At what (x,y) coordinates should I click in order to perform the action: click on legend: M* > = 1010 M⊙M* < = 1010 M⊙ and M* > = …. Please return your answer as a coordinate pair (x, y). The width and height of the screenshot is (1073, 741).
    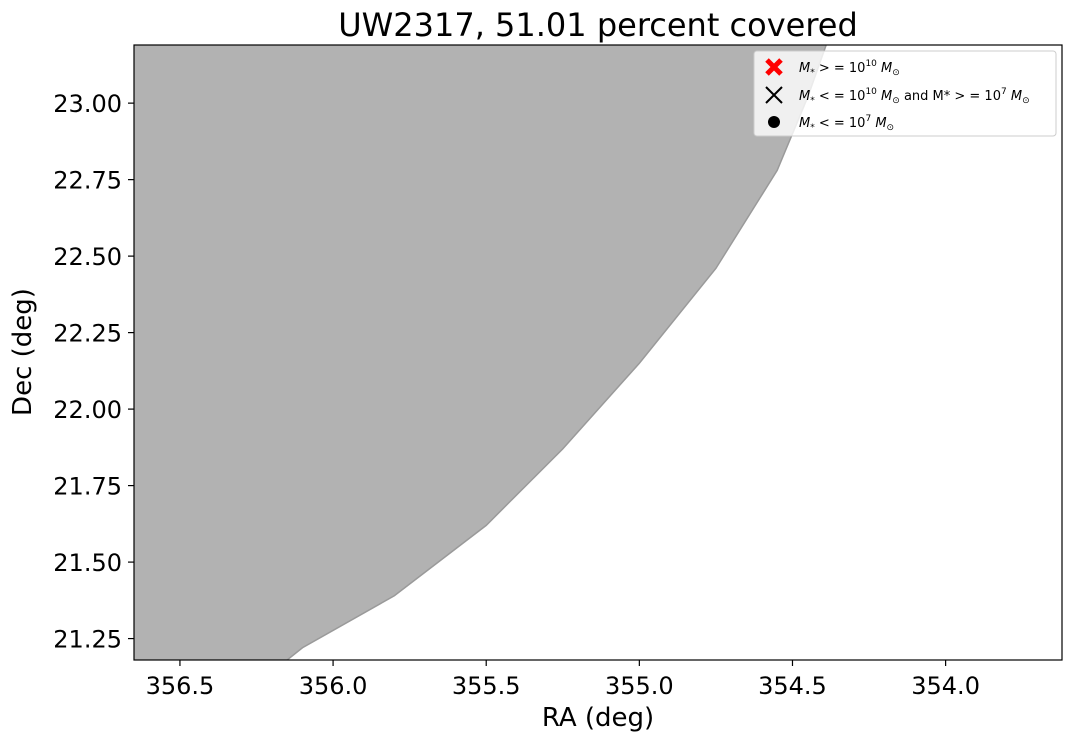
    Looking at the image, I should click on (905, 93).